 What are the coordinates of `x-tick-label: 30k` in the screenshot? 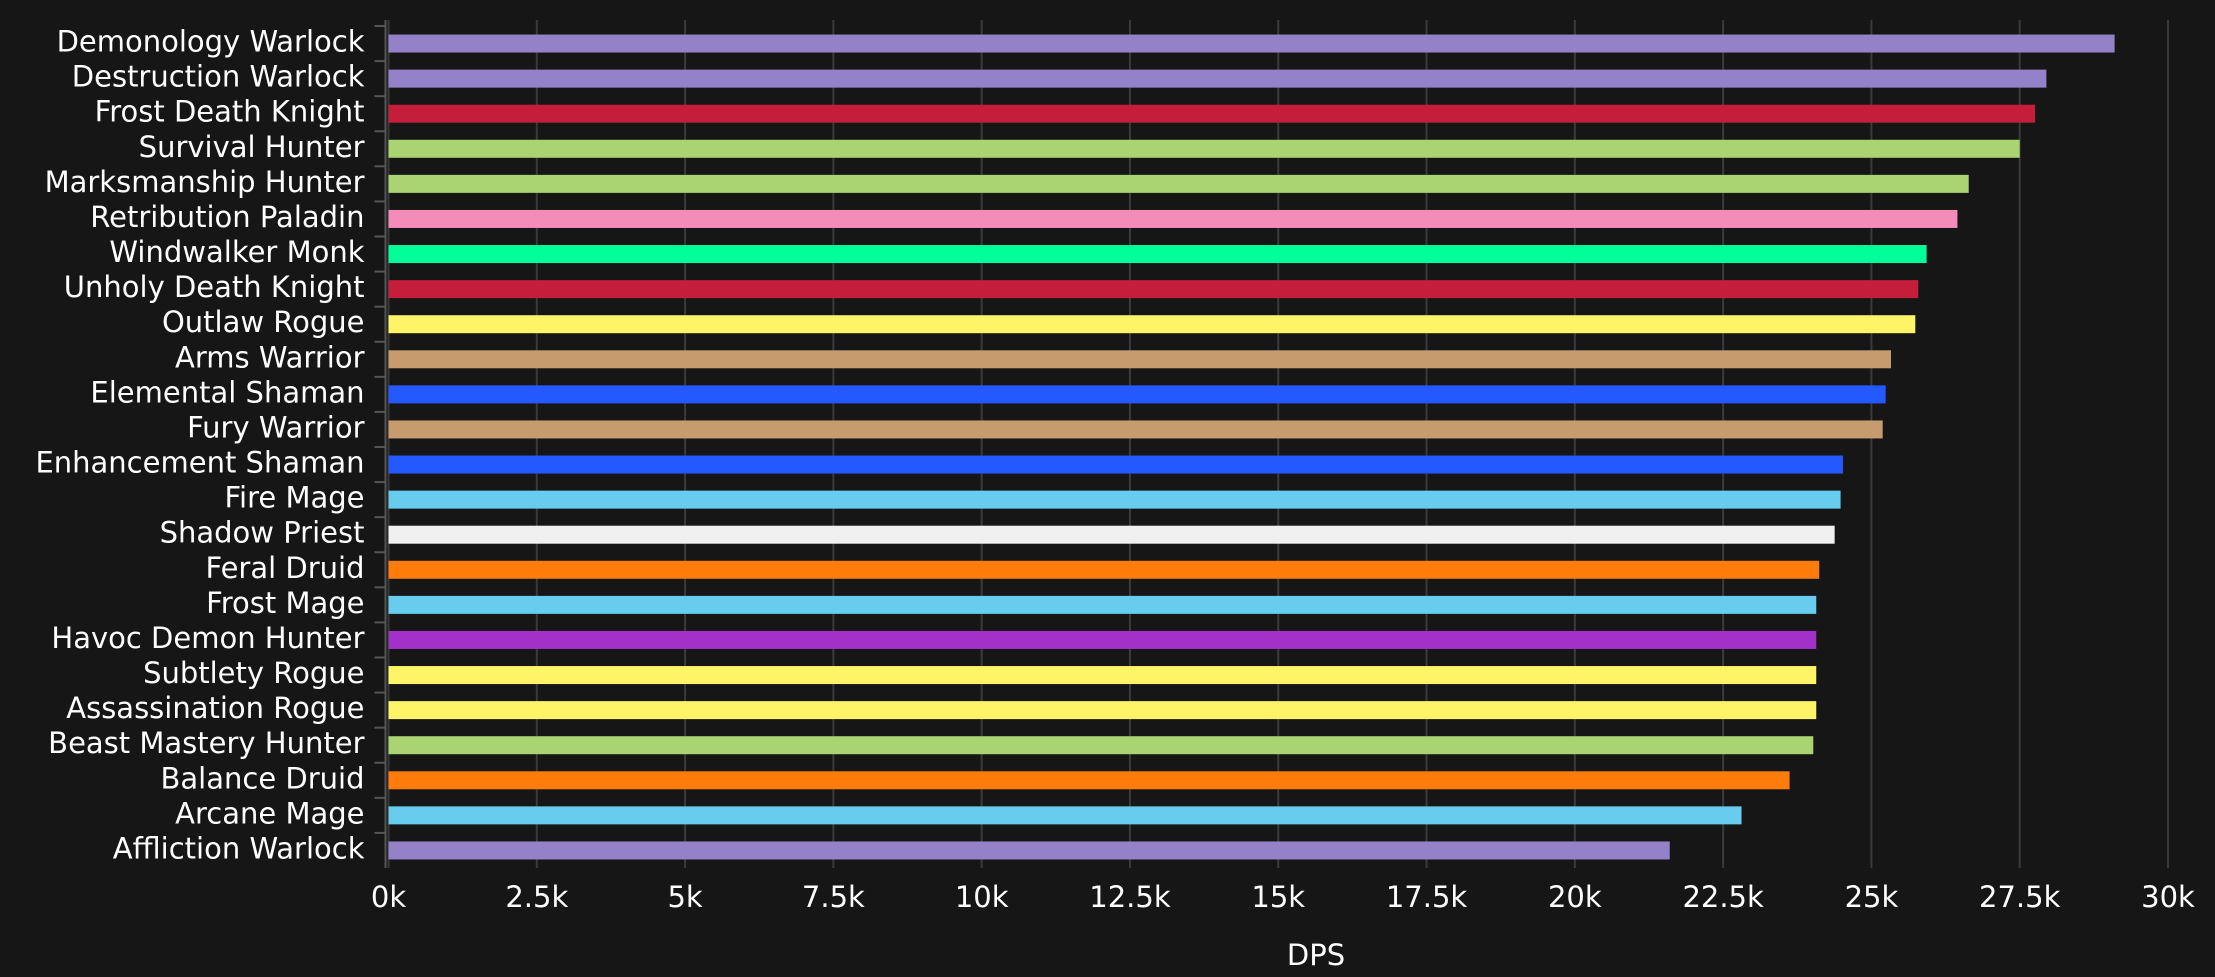 It's located at (2168, 897).